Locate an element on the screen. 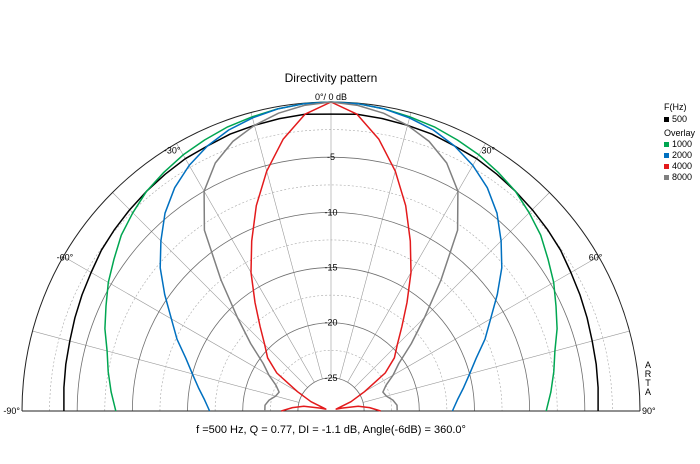  legend-overlay-label: Overlay is located at coordinates (680, 133).